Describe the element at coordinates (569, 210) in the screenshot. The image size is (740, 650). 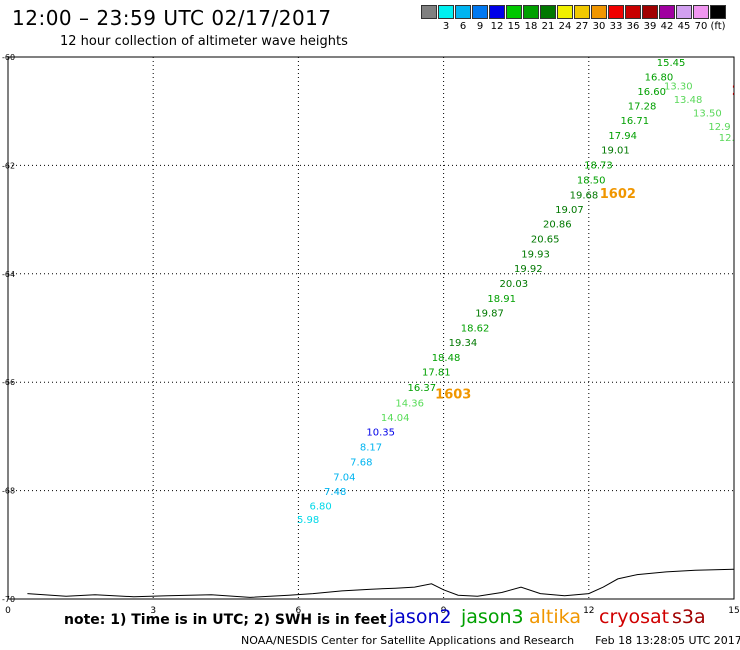
I see `swh-label-ascending: 19.07` at that location.